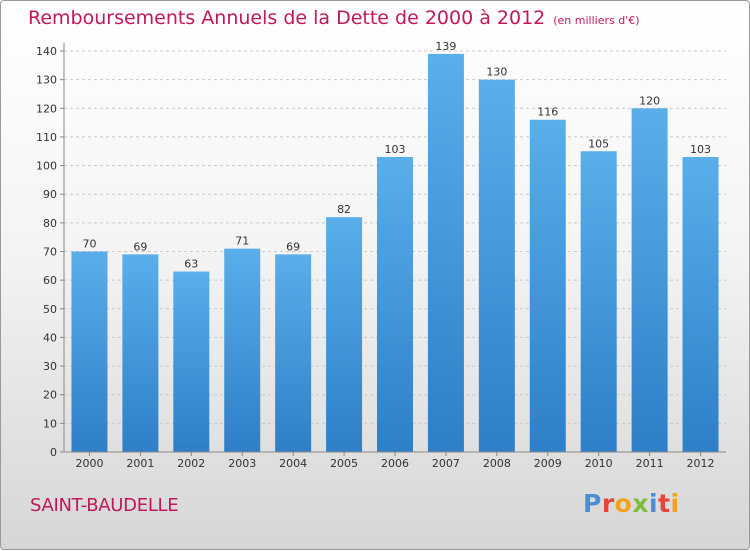  Describe the element at coordinates (598, 143) in the screenshot. I see `bar-value-label: 105` at that location.